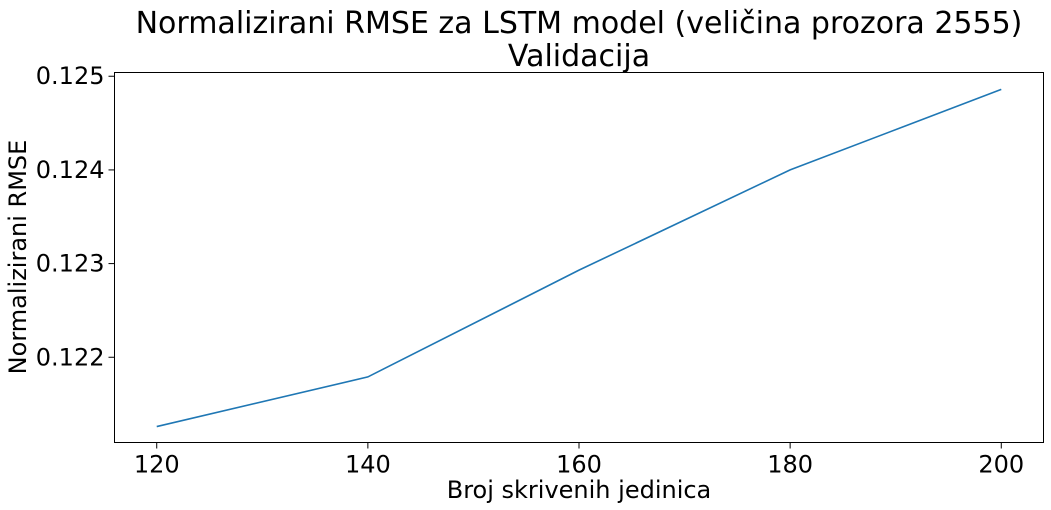 This screenshot has height=510, width=1051. I want to click on chart-title-line-2: Validacija, so click(579, 56).